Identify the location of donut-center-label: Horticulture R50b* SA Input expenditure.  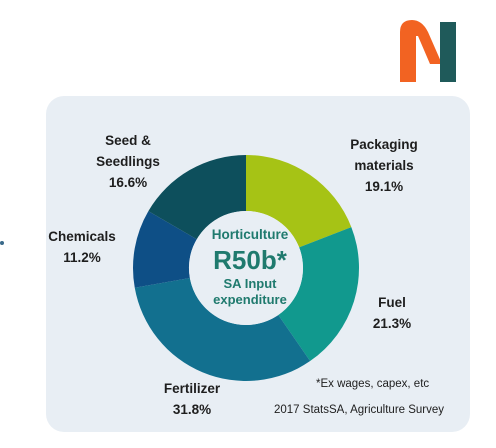
(250, 267).